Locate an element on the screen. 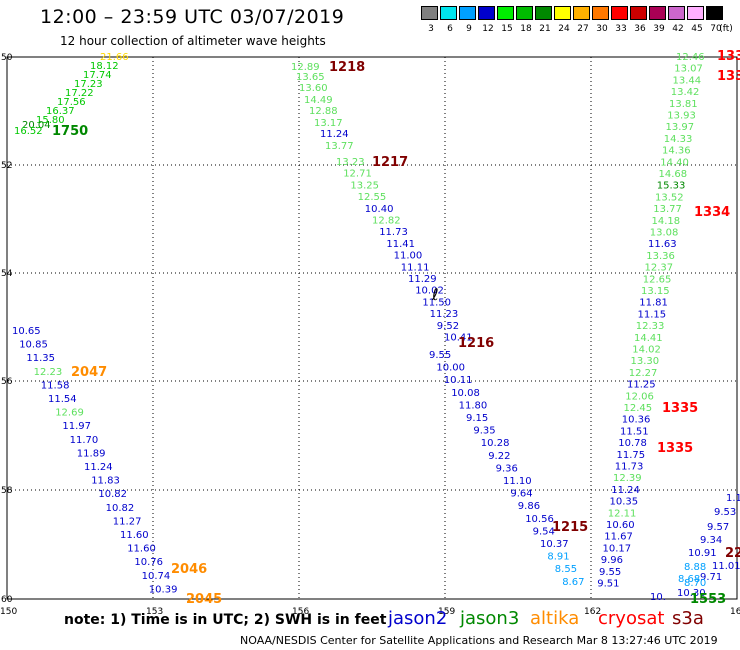  pass-time-label: 1218 is located at coordinates (347, 67).